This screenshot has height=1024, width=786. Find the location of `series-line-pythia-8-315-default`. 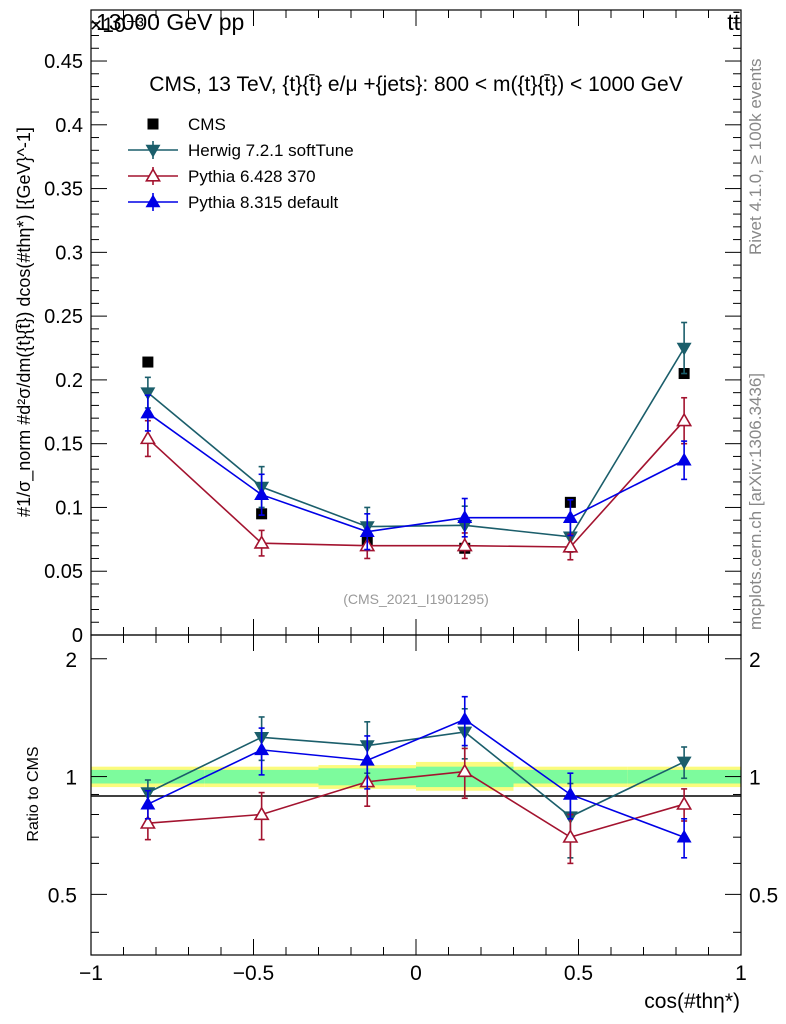

series-line-pythia-8-315-default is located at coordinates (416, 472).